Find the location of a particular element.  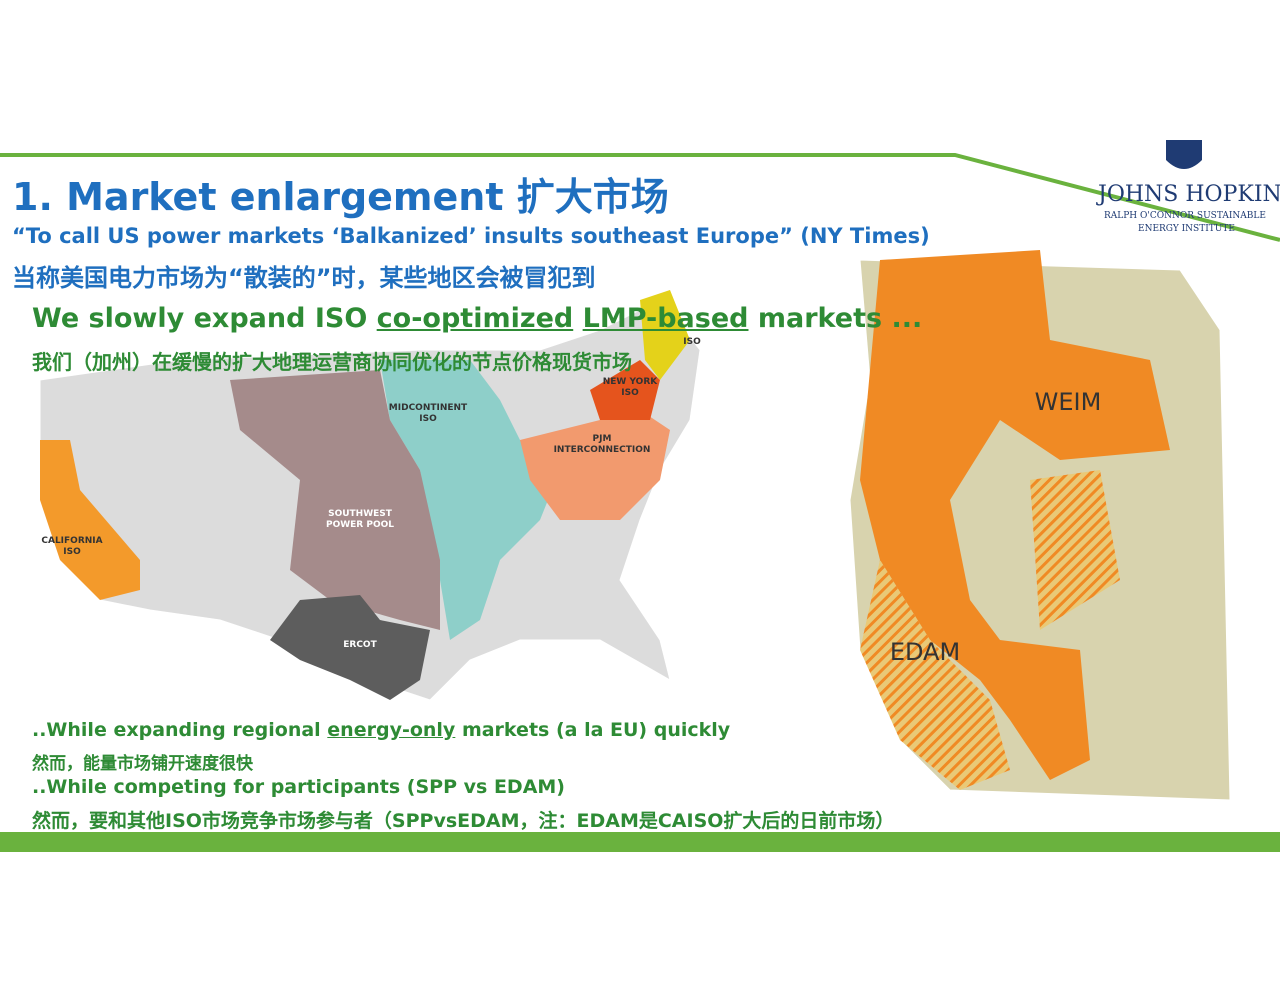

pjm-region is located at coordinates (595, 465).